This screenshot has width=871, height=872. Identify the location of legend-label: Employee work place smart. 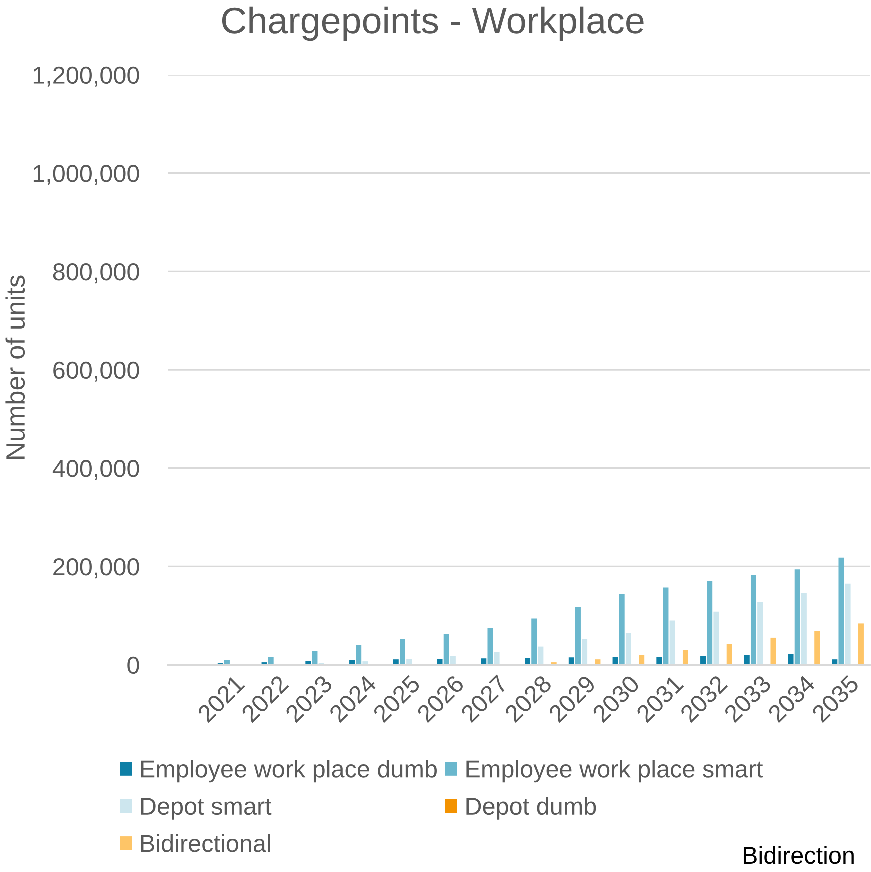
(615, 771).